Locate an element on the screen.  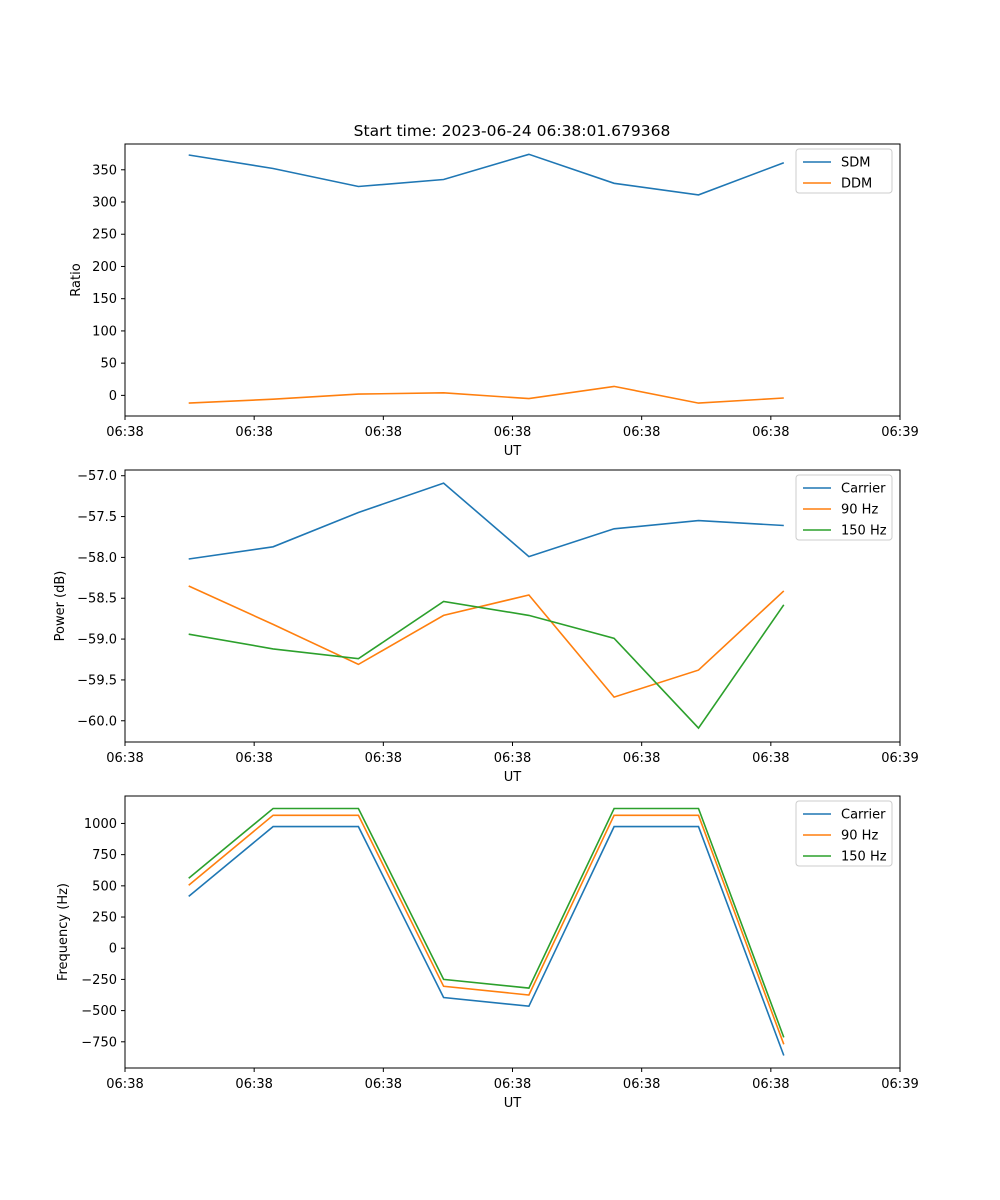
y-tick-label: 100 is located at coordinates (104, 331).